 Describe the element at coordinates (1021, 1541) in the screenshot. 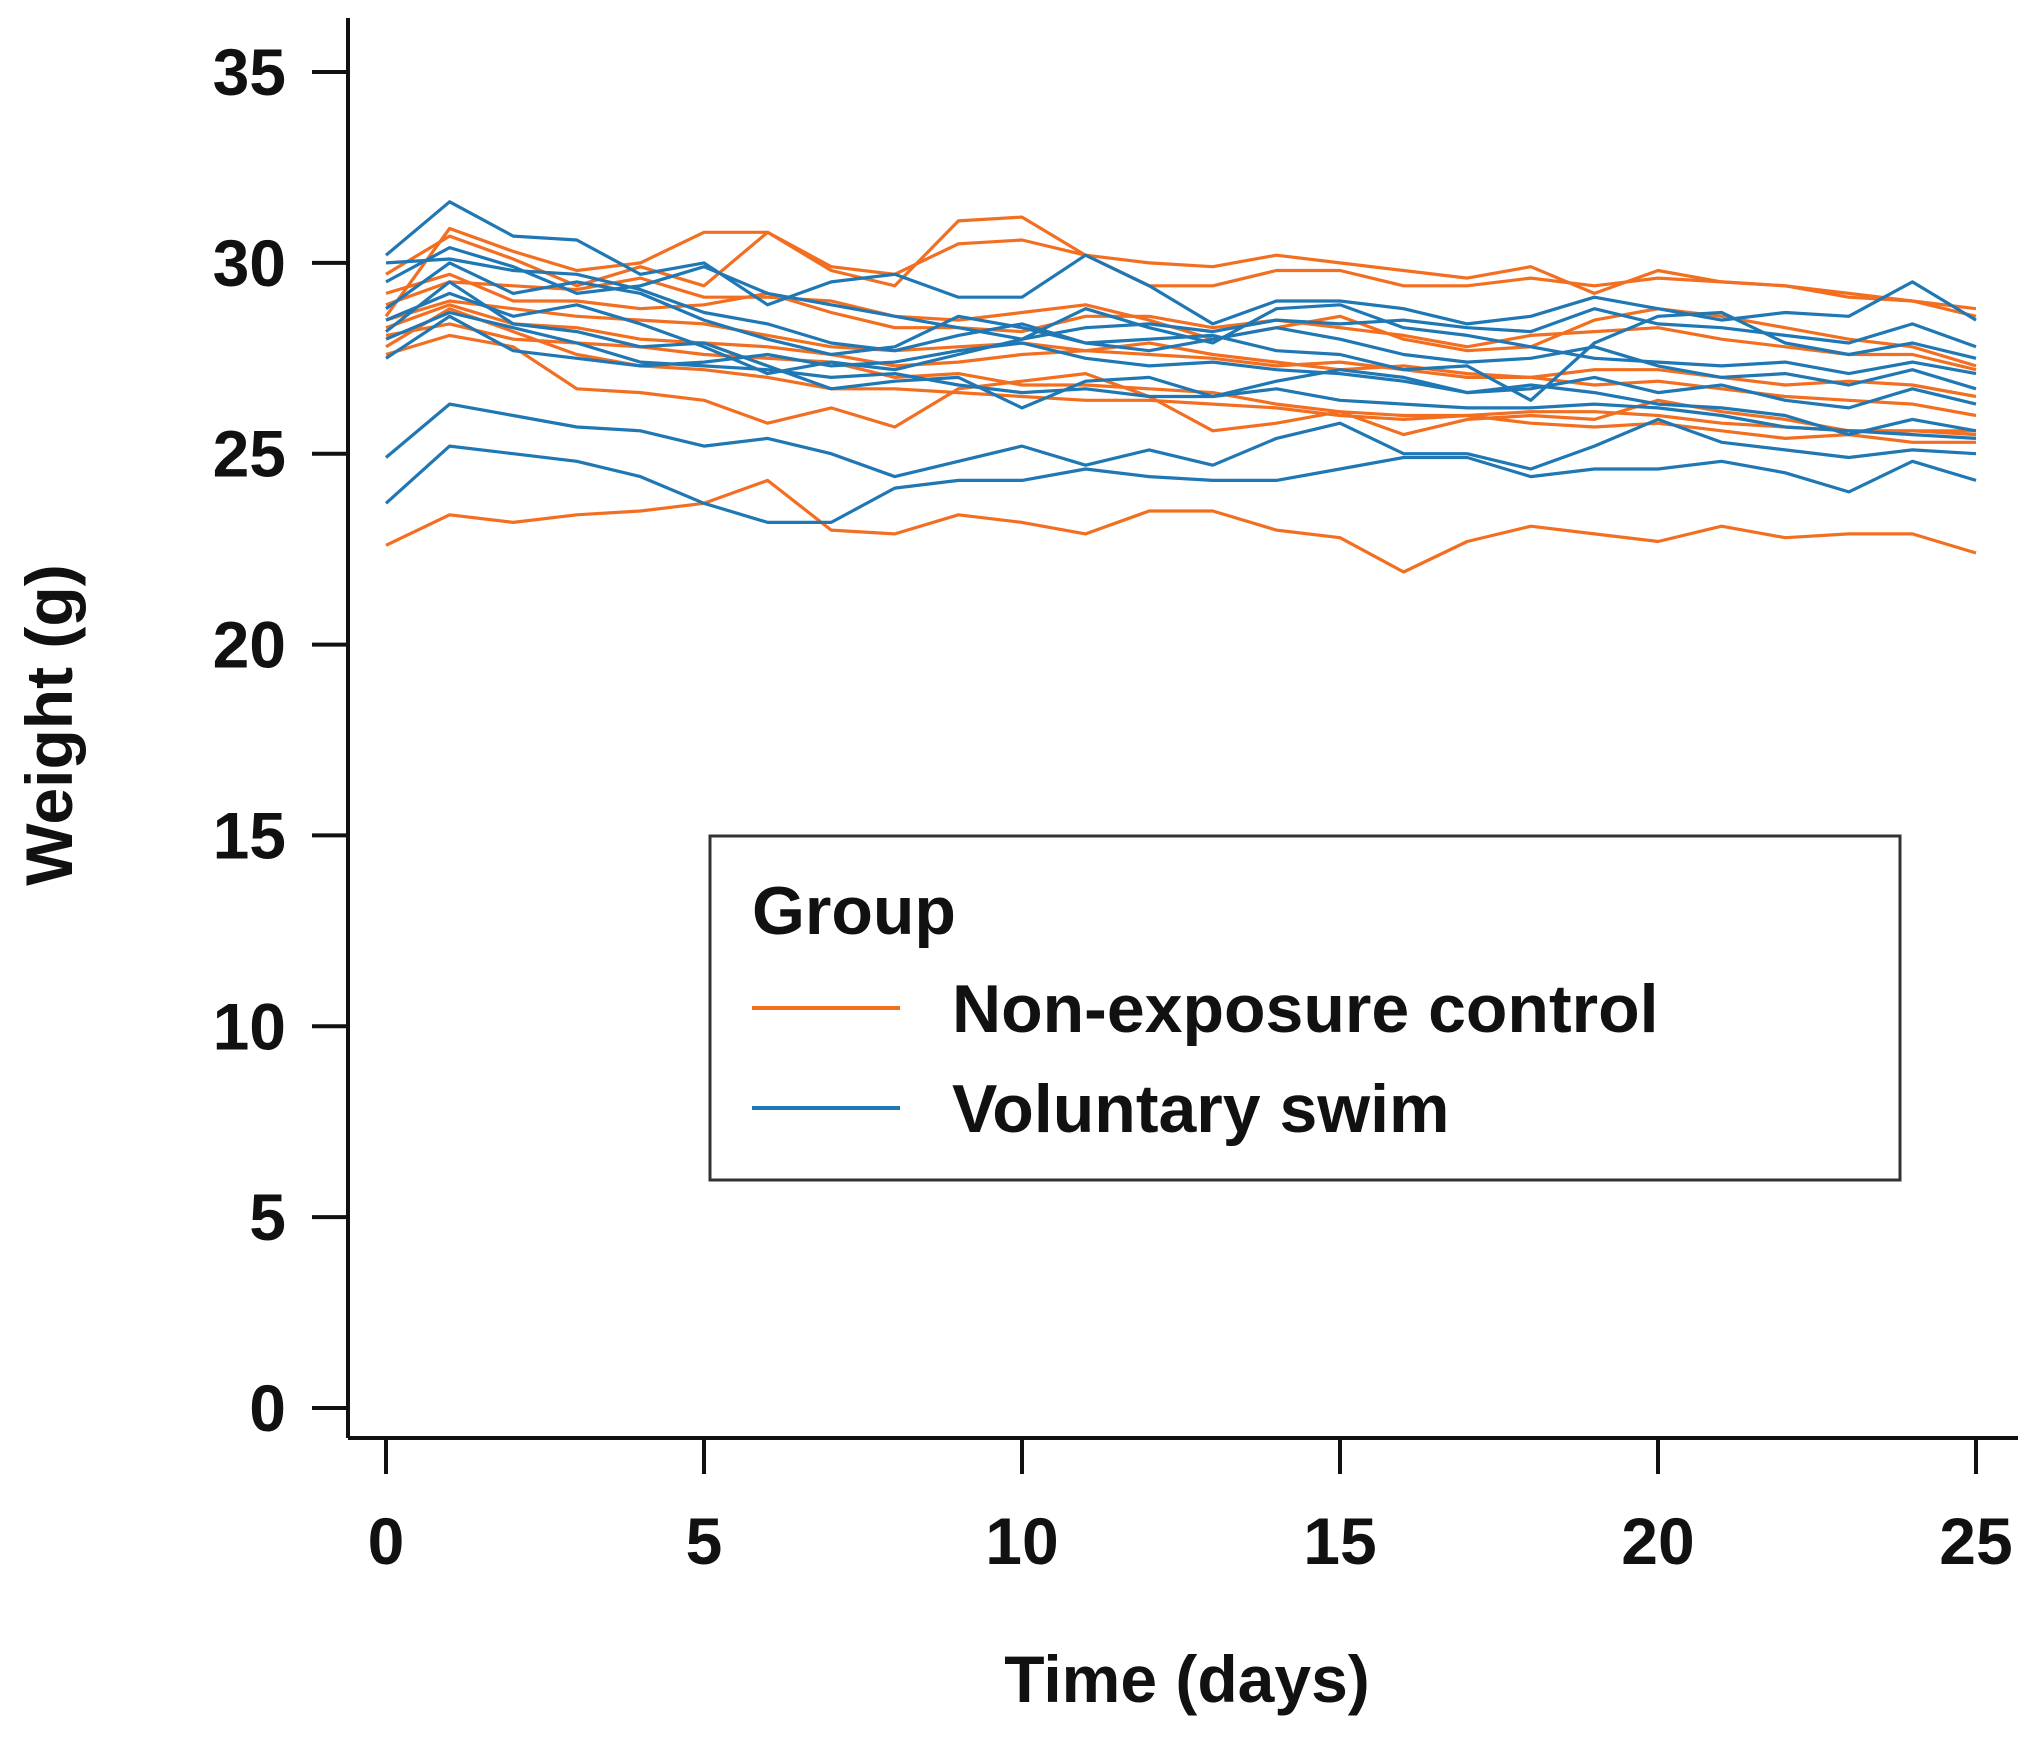

I see `x-tick-label-10: 10` at that location.